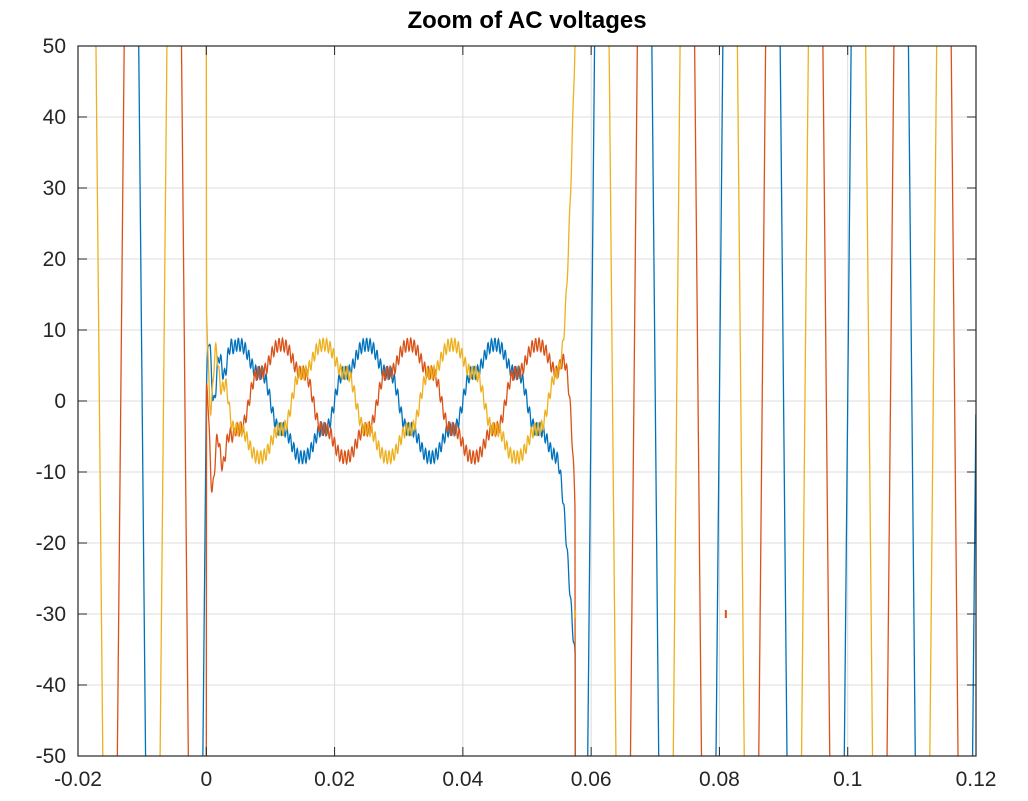 The height and width of the screenshot is (801, 1028). What do you see at coordinates (847, 779) in the screenshot?
I see `x-tick-label: 0.1` at bounding box center [847, 779].